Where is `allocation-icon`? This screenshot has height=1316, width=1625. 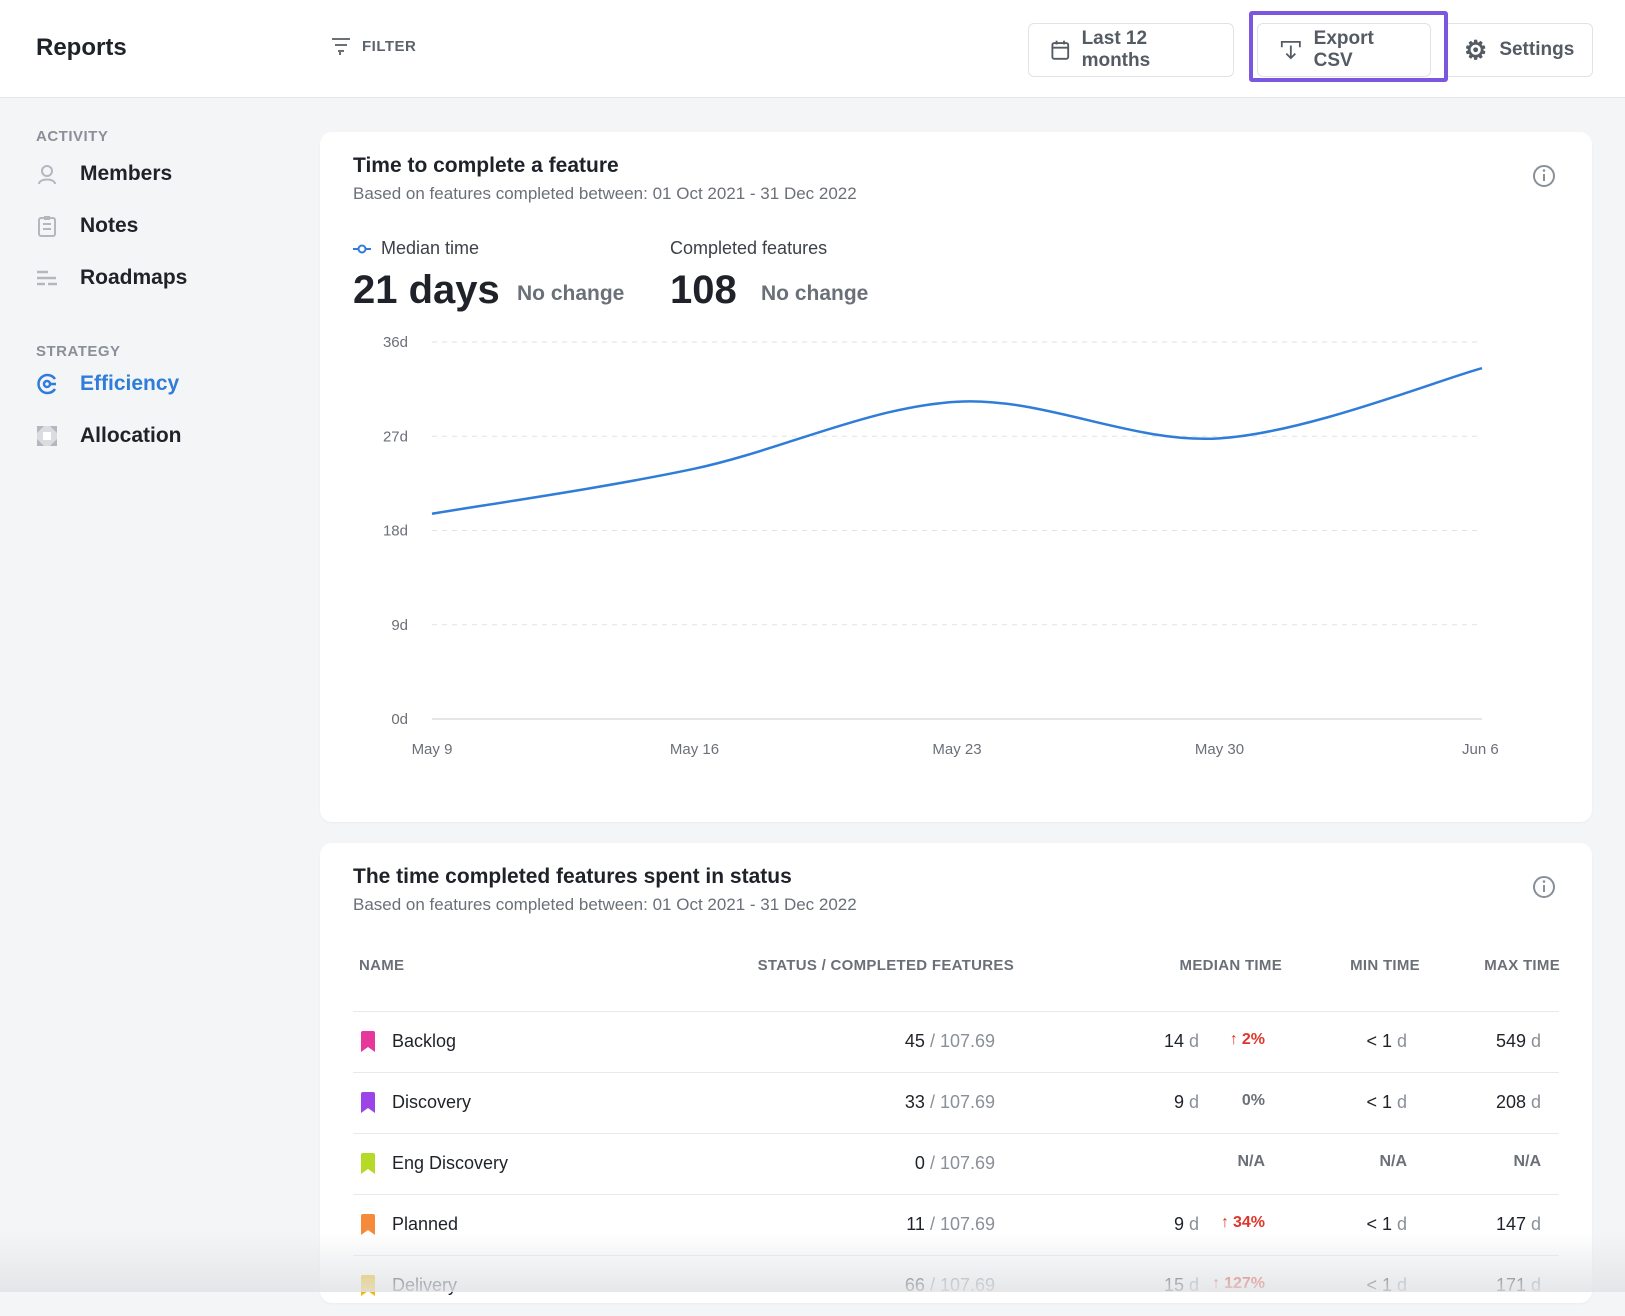 allocation-icon is located at coordinates (47, 436).